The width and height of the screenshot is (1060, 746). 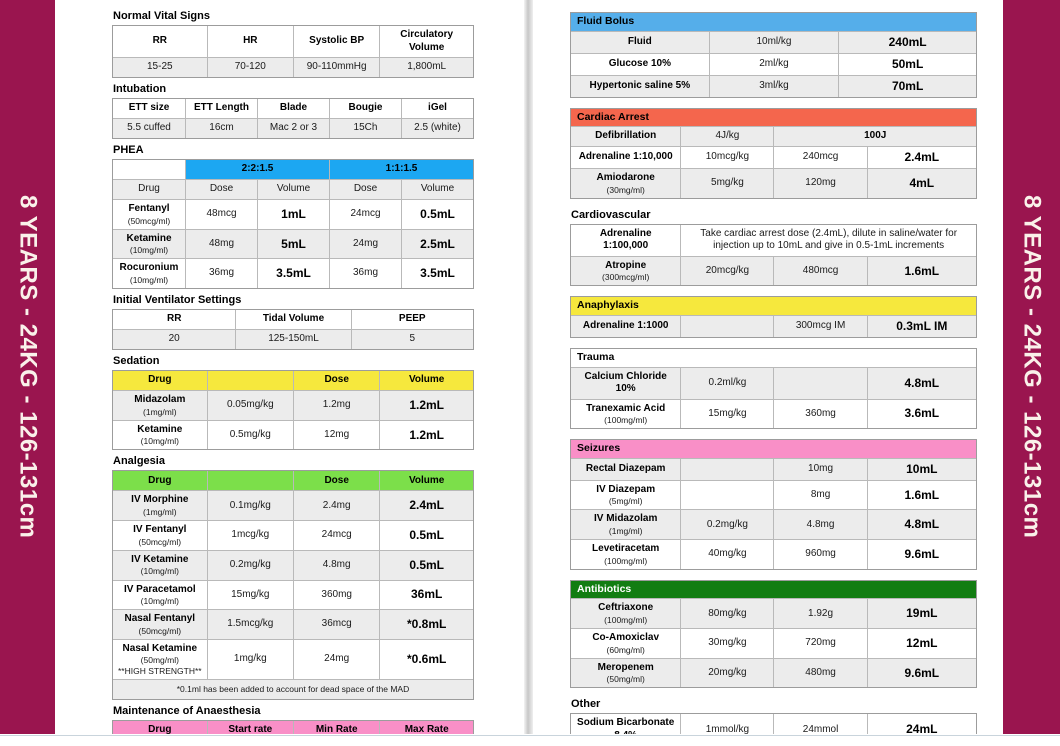 What do you see at coordinates (625, 469) in the screenshot?
I see `table-cell: Rectal Diazepam` at bounding box center [625, 469].